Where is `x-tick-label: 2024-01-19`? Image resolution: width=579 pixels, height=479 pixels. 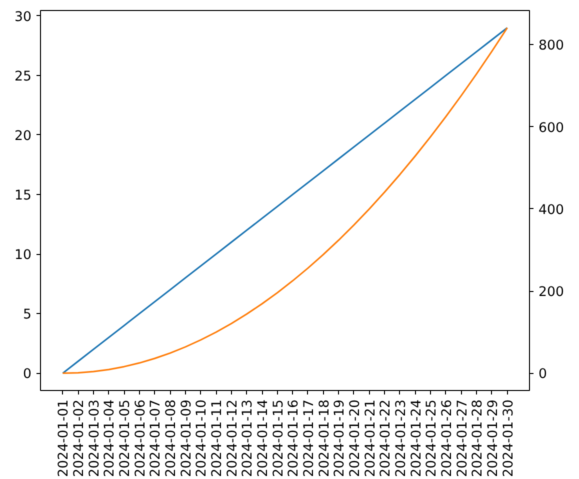
x-tick-label: 2024-01-19 is located at coordinates (340, 438).